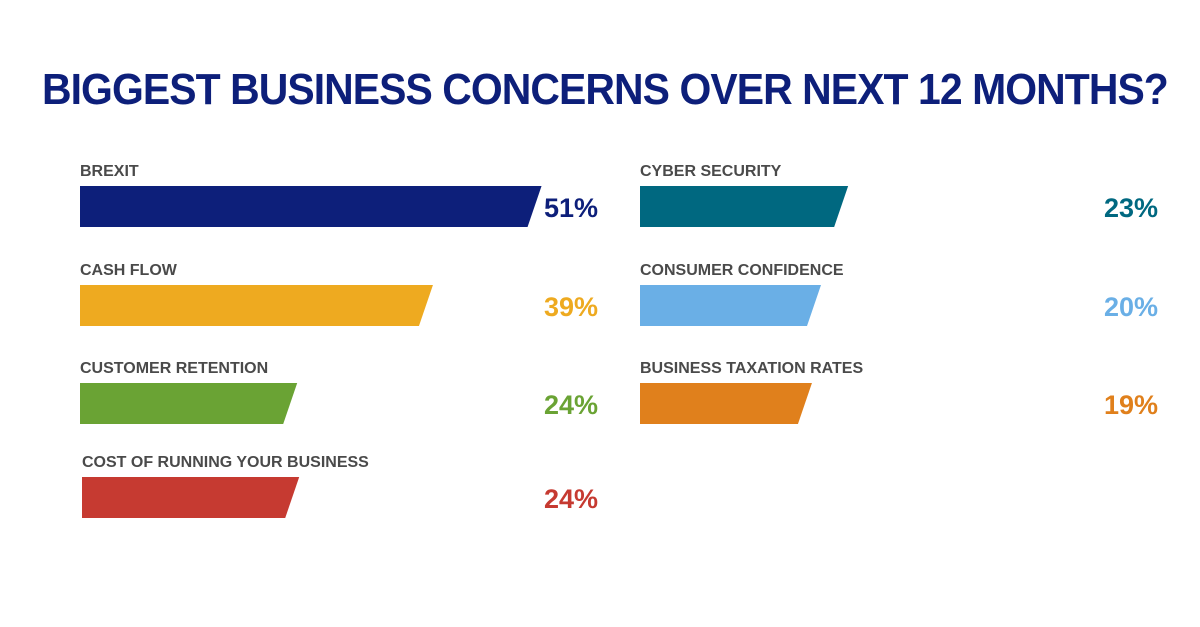 This screenshot has width=1200, height=627. What do you see at coordinates (189, 403) in the screenshot?
I see `bar-customer-retention` at bounding box center [189, 403].